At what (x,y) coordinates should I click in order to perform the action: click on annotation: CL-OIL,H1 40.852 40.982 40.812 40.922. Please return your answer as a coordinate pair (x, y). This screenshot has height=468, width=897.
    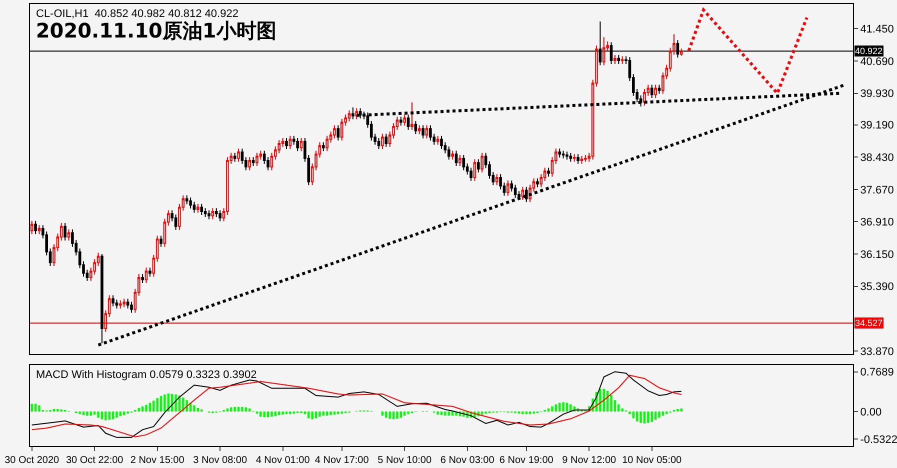
    Looking at the image, I should click on (137, 14).